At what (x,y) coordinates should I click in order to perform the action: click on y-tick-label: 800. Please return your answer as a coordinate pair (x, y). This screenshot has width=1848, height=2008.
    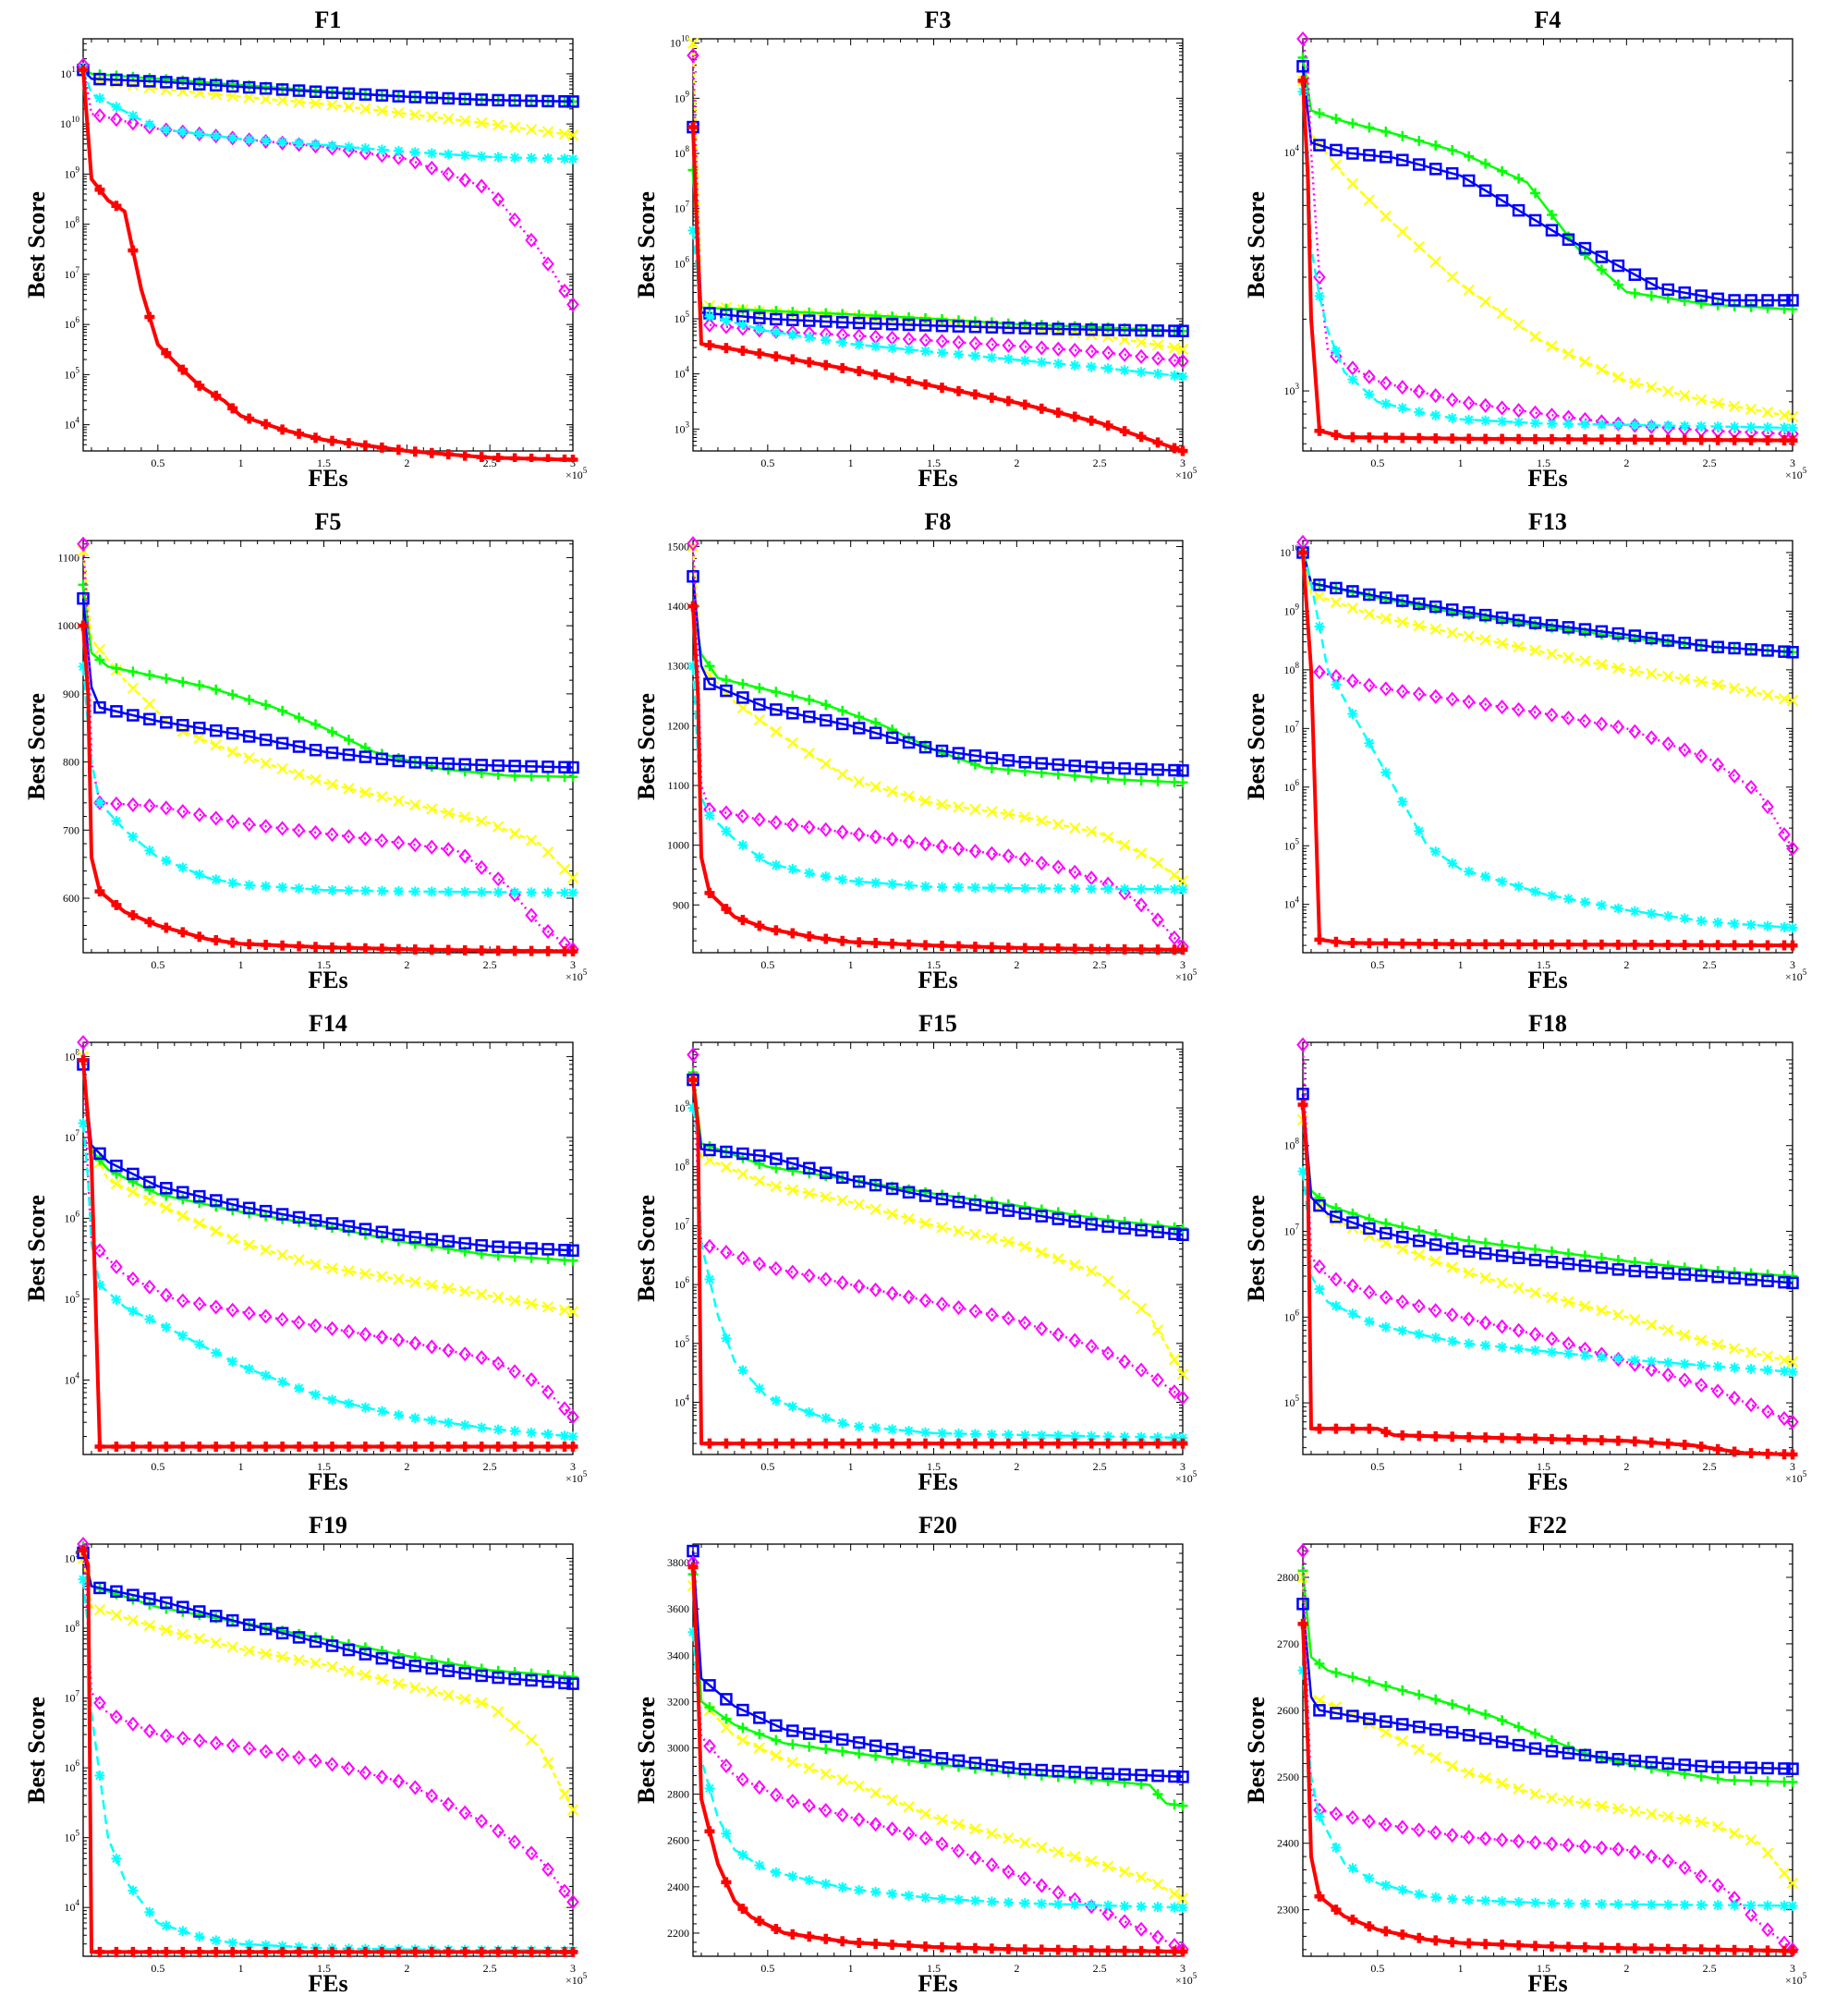
    Looking at the image, I should click on (71, 762).